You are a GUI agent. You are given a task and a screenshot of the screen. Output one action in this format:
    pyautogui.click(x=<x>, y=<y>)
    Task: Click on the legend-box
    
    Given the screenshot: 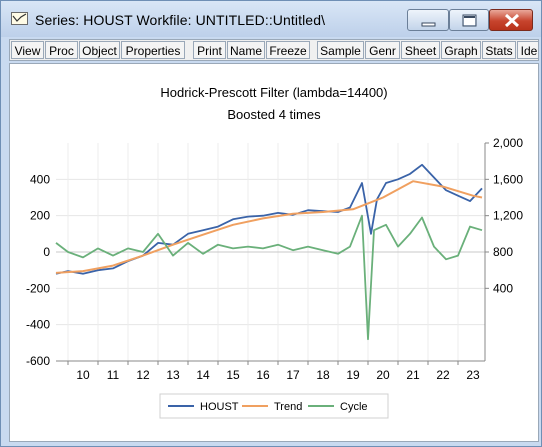 What is the action you would take?
    pyautogui.click(x=274, y=406)
    